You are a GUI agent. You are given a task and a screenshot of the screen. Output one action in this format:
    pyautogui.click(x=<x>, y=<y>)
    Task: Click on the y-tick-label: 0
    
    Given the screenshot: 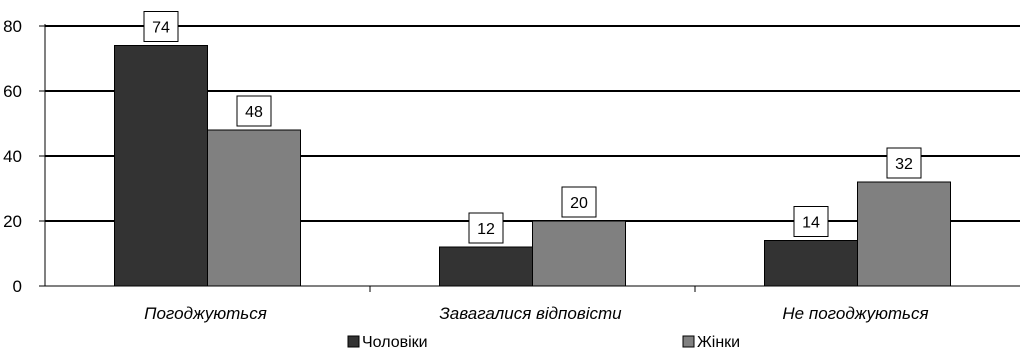 What is the action you would take?
    pyautogui.click(x=17, y=286)
    